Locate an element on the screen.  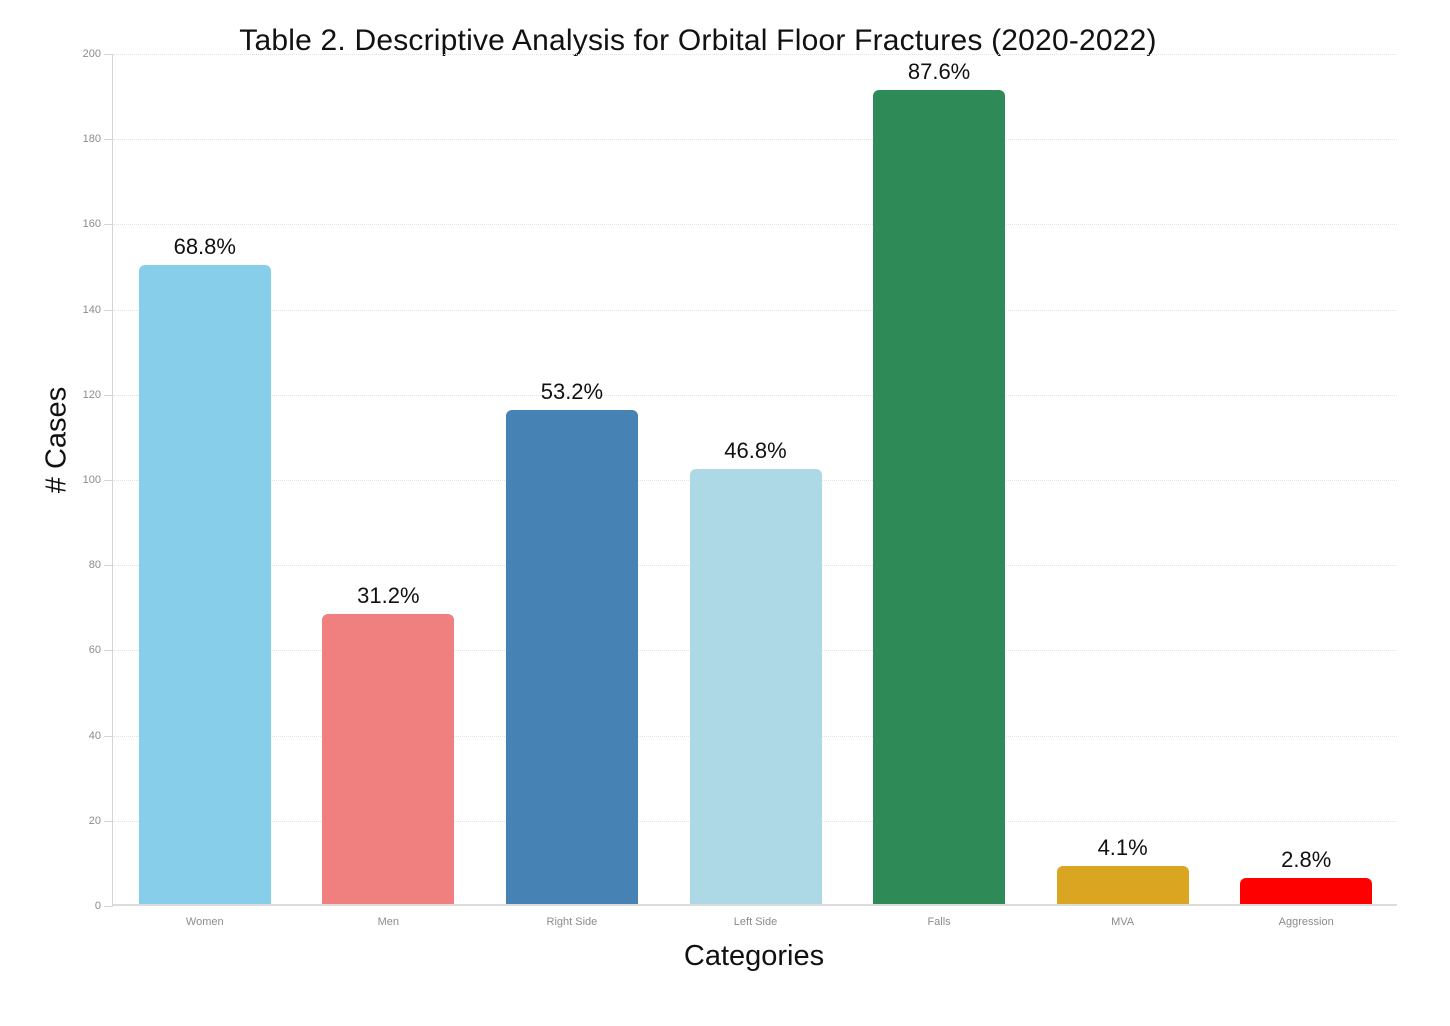
bar-aggression is located at coordinates (1306, 891).